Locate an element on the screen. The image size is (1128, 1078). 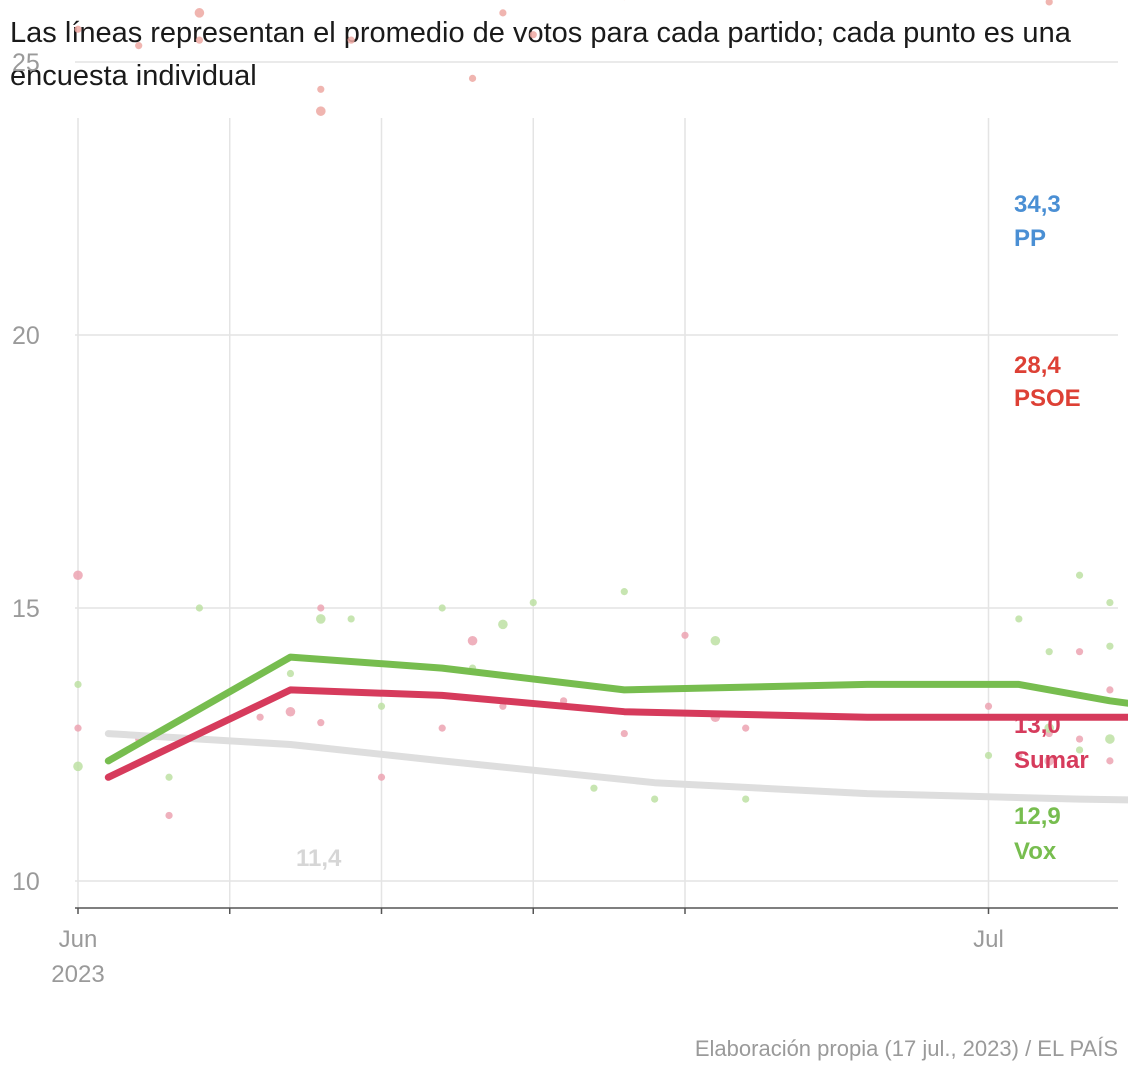
series-name-pp: PP is located at coordinates (1030, 238).